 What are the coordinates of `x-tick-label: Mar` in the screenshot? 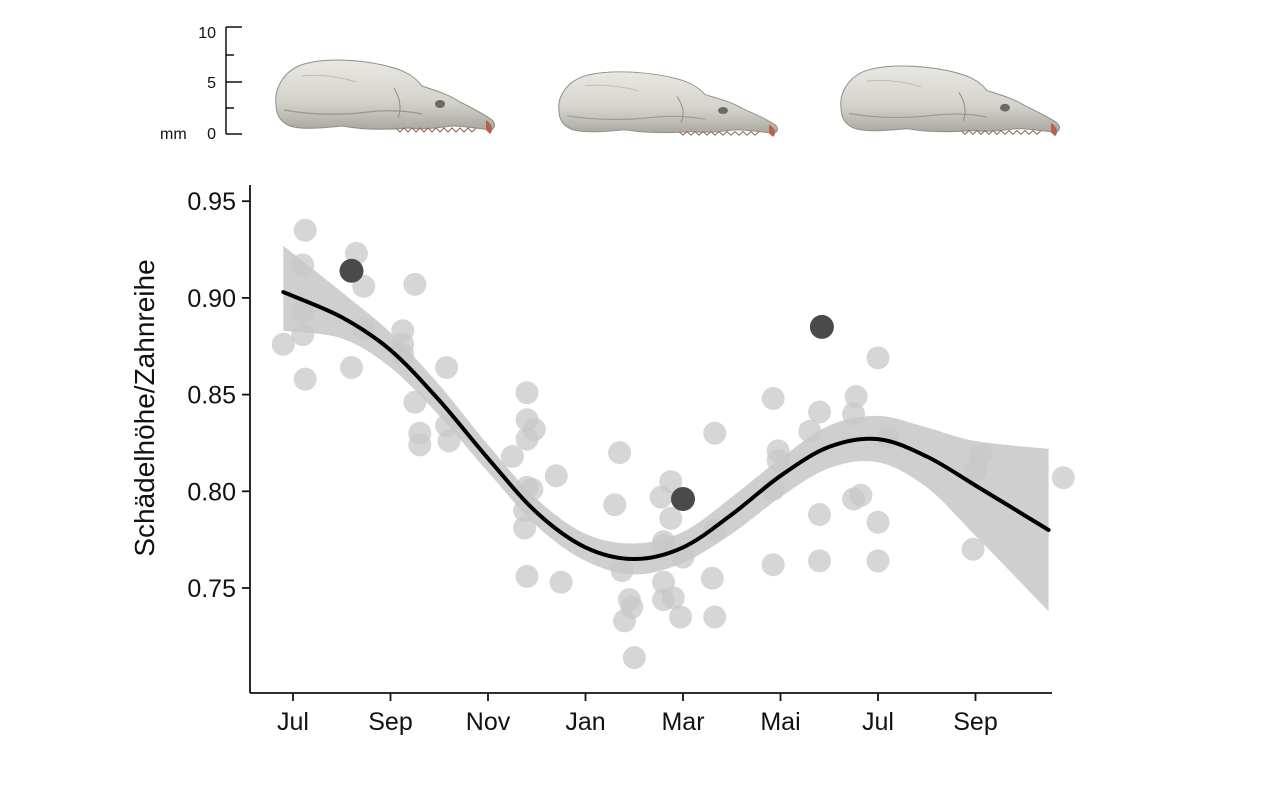 It's located at (682, 722).